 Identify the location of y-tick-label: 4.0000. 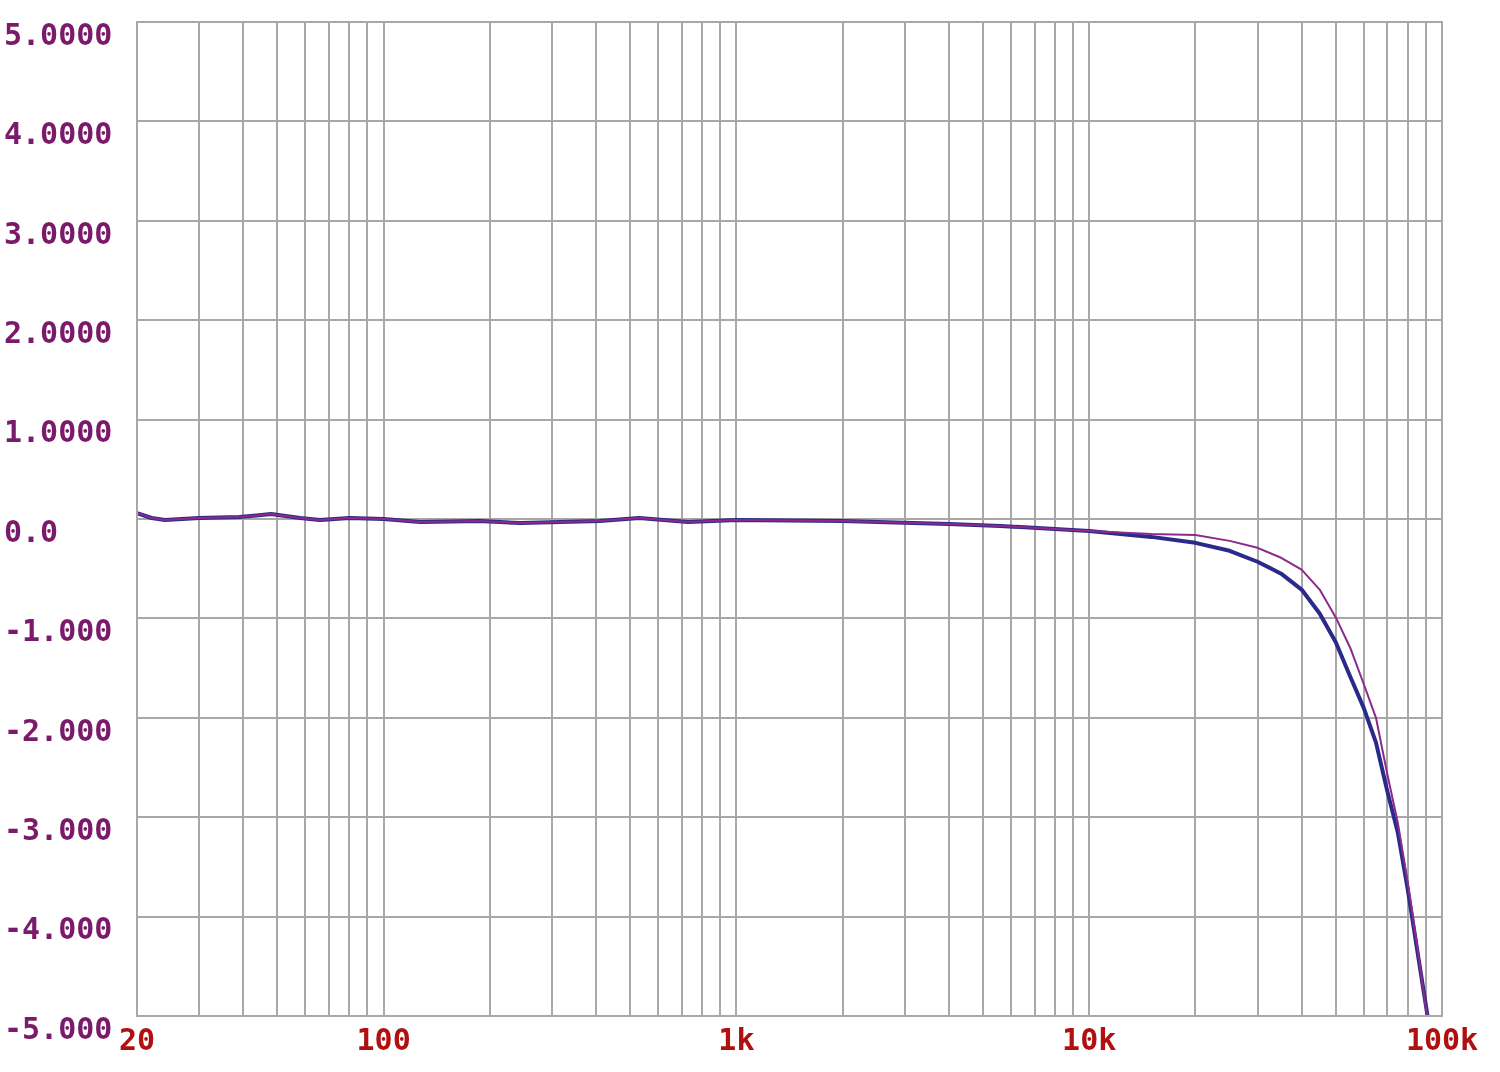
(58, 134).